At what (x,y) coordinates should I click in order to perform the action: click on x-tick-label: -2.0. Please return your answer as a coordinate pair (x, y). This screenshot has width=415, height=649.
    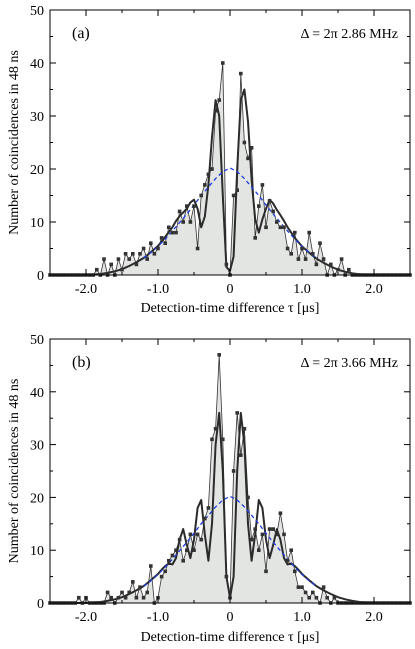
    Looking at the image, I should click on (86, 289).